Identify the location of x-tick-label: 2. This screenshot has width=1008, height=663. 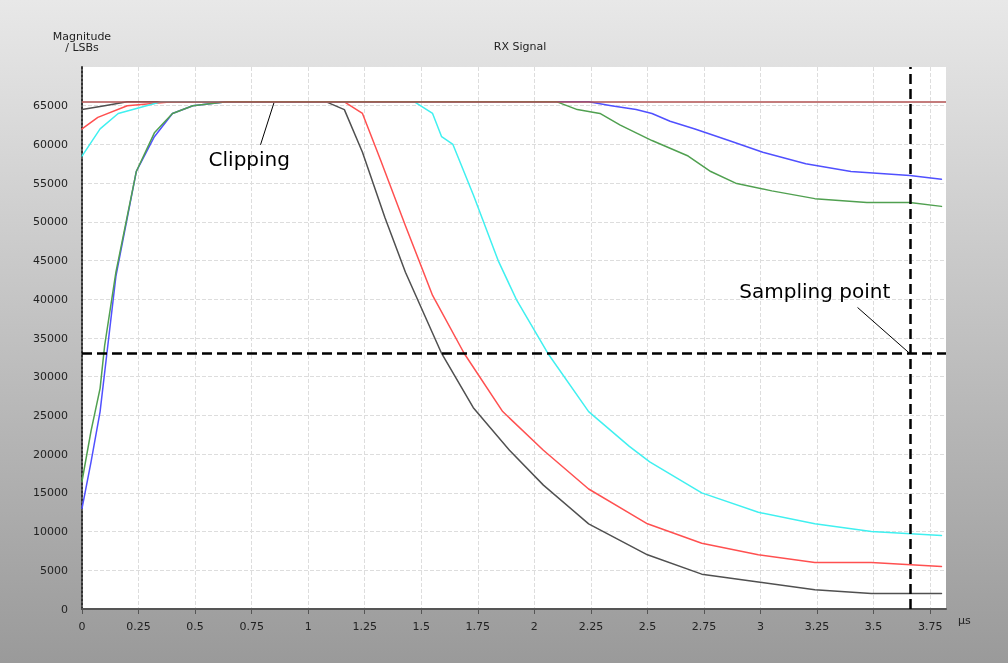
(534, 626).